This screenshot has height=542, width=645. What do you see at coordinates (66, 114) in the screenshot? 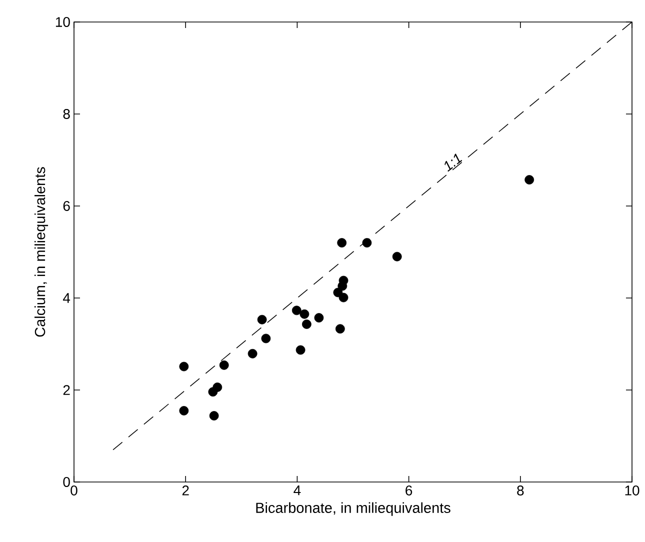
I see `y-tick-label: 8` at bounding box center [66, 114].